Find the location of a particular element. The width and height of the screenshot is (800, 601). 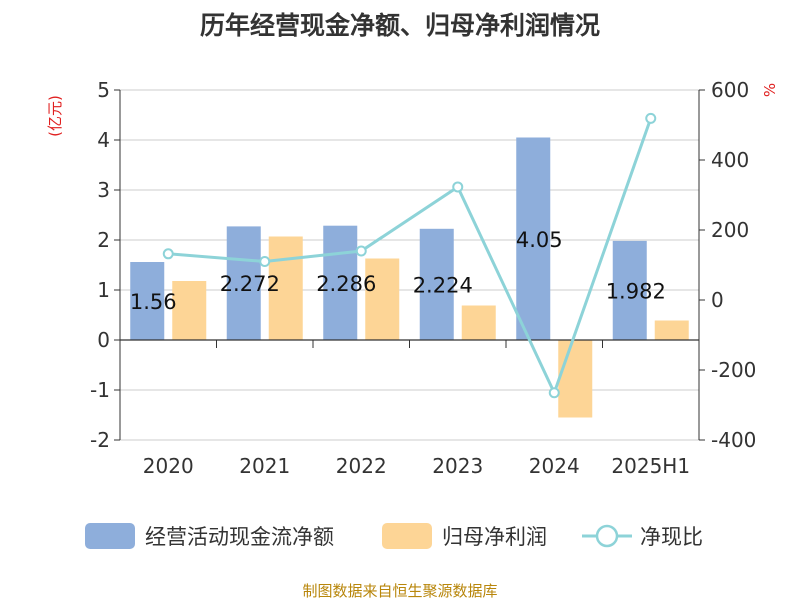

bar-value-label: 4.05 is located at coordinates (539, 240).